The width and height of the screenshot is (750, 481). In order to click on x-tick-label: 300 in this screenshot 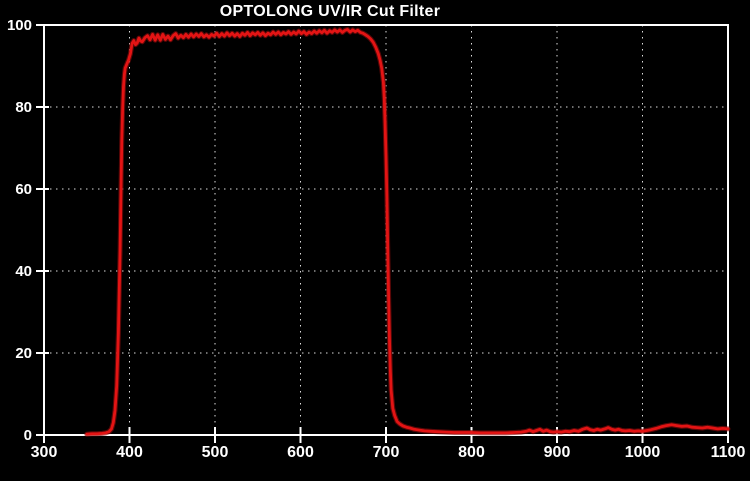, I will do `click(44, 452)`.